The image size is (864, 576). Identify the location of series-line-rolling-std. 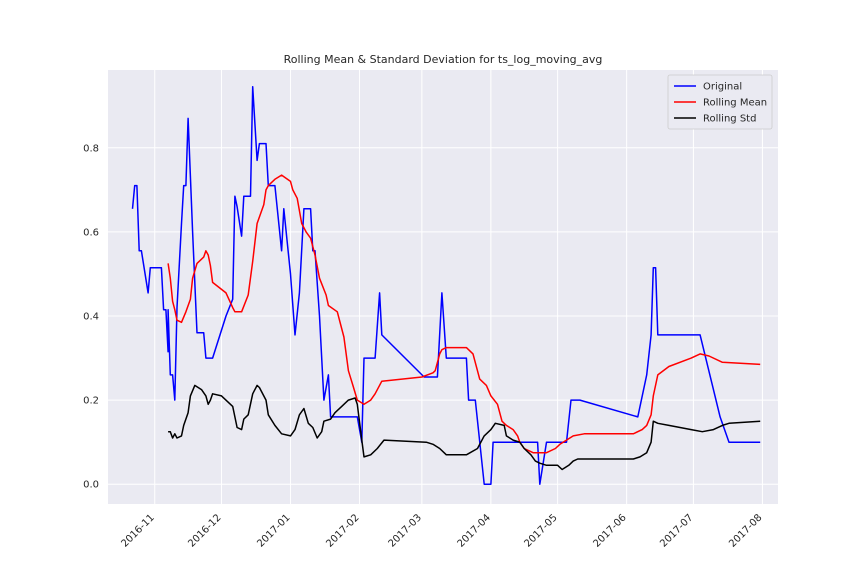
(464, 427).